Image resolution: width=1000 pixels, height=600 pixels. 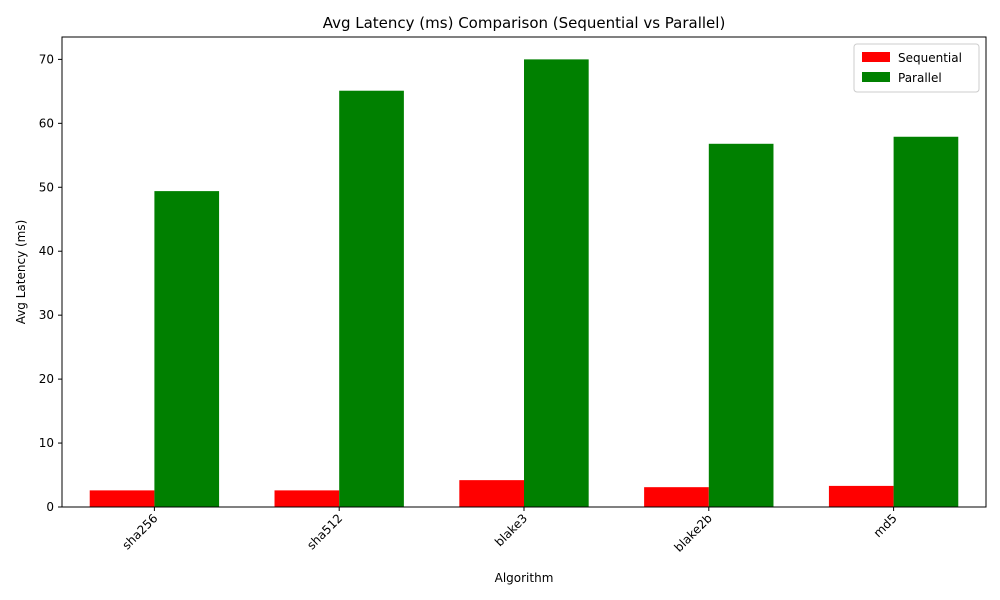 I want to click on bar-parallel-md5, so click(x=926, y=321).